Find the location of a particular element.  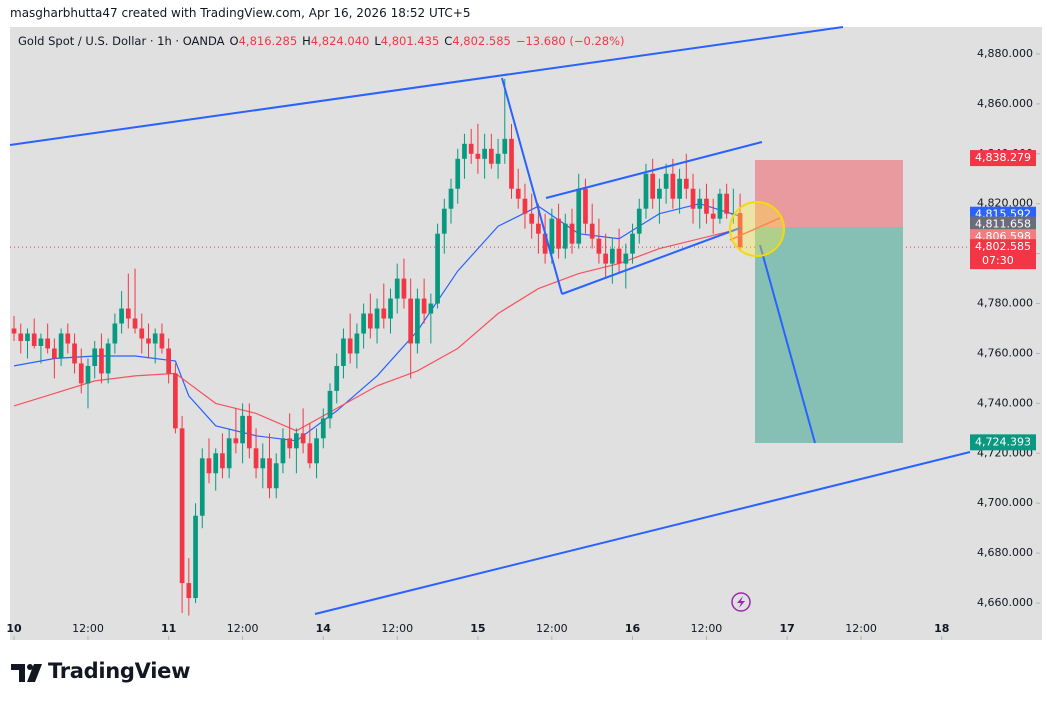

y-tick-label: 4,700.000 is located at coordinates (1005, 502).